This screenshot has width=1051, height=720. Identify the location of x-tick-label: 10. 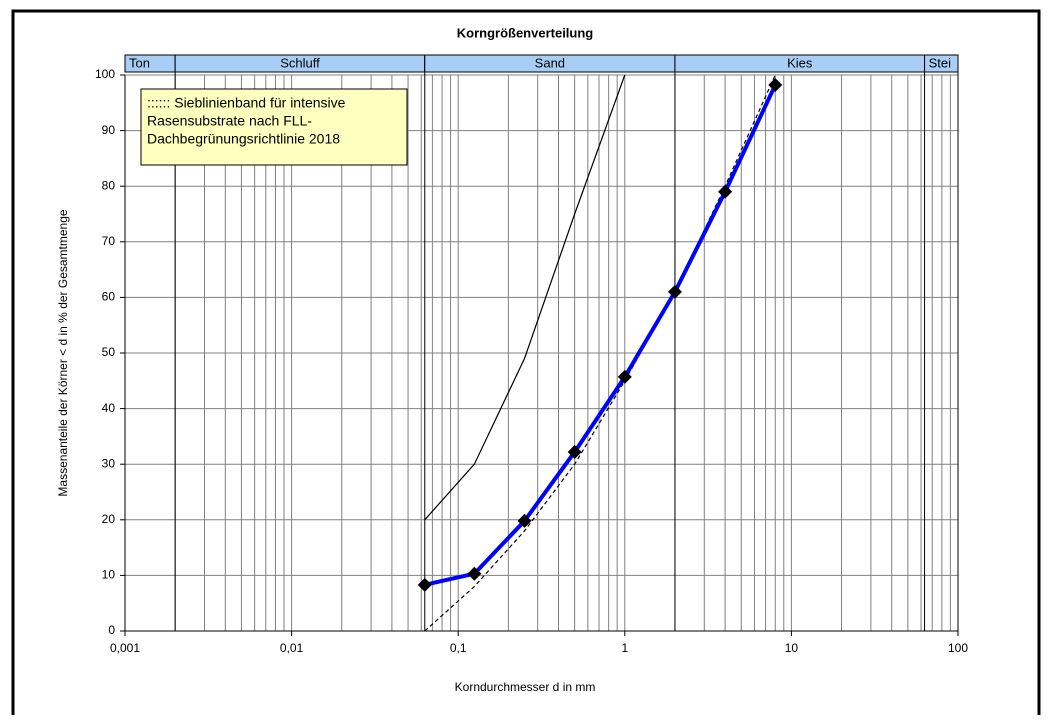
(792, 648).